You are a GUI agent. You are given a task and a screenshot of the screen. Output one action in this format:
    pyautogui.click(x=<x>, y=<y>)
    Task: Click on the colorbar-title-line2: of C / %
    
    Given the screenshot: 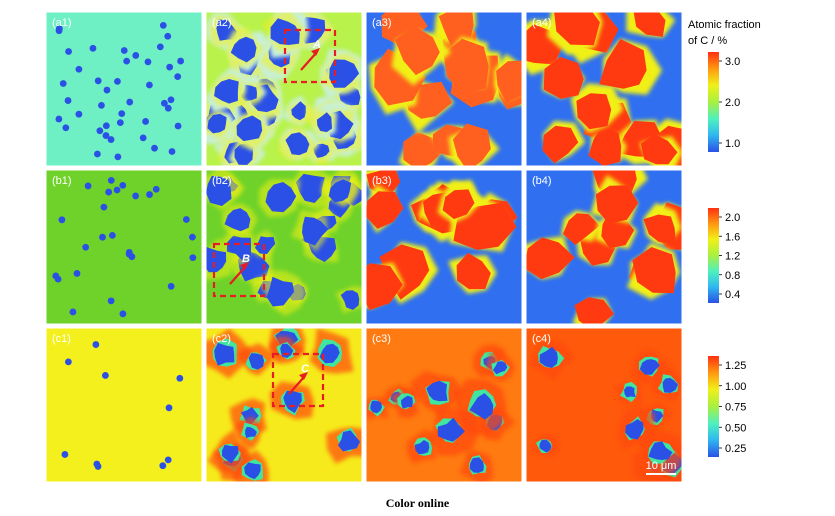 What is the action you would take?
    pyautogui.click(x=708, y=41)
    